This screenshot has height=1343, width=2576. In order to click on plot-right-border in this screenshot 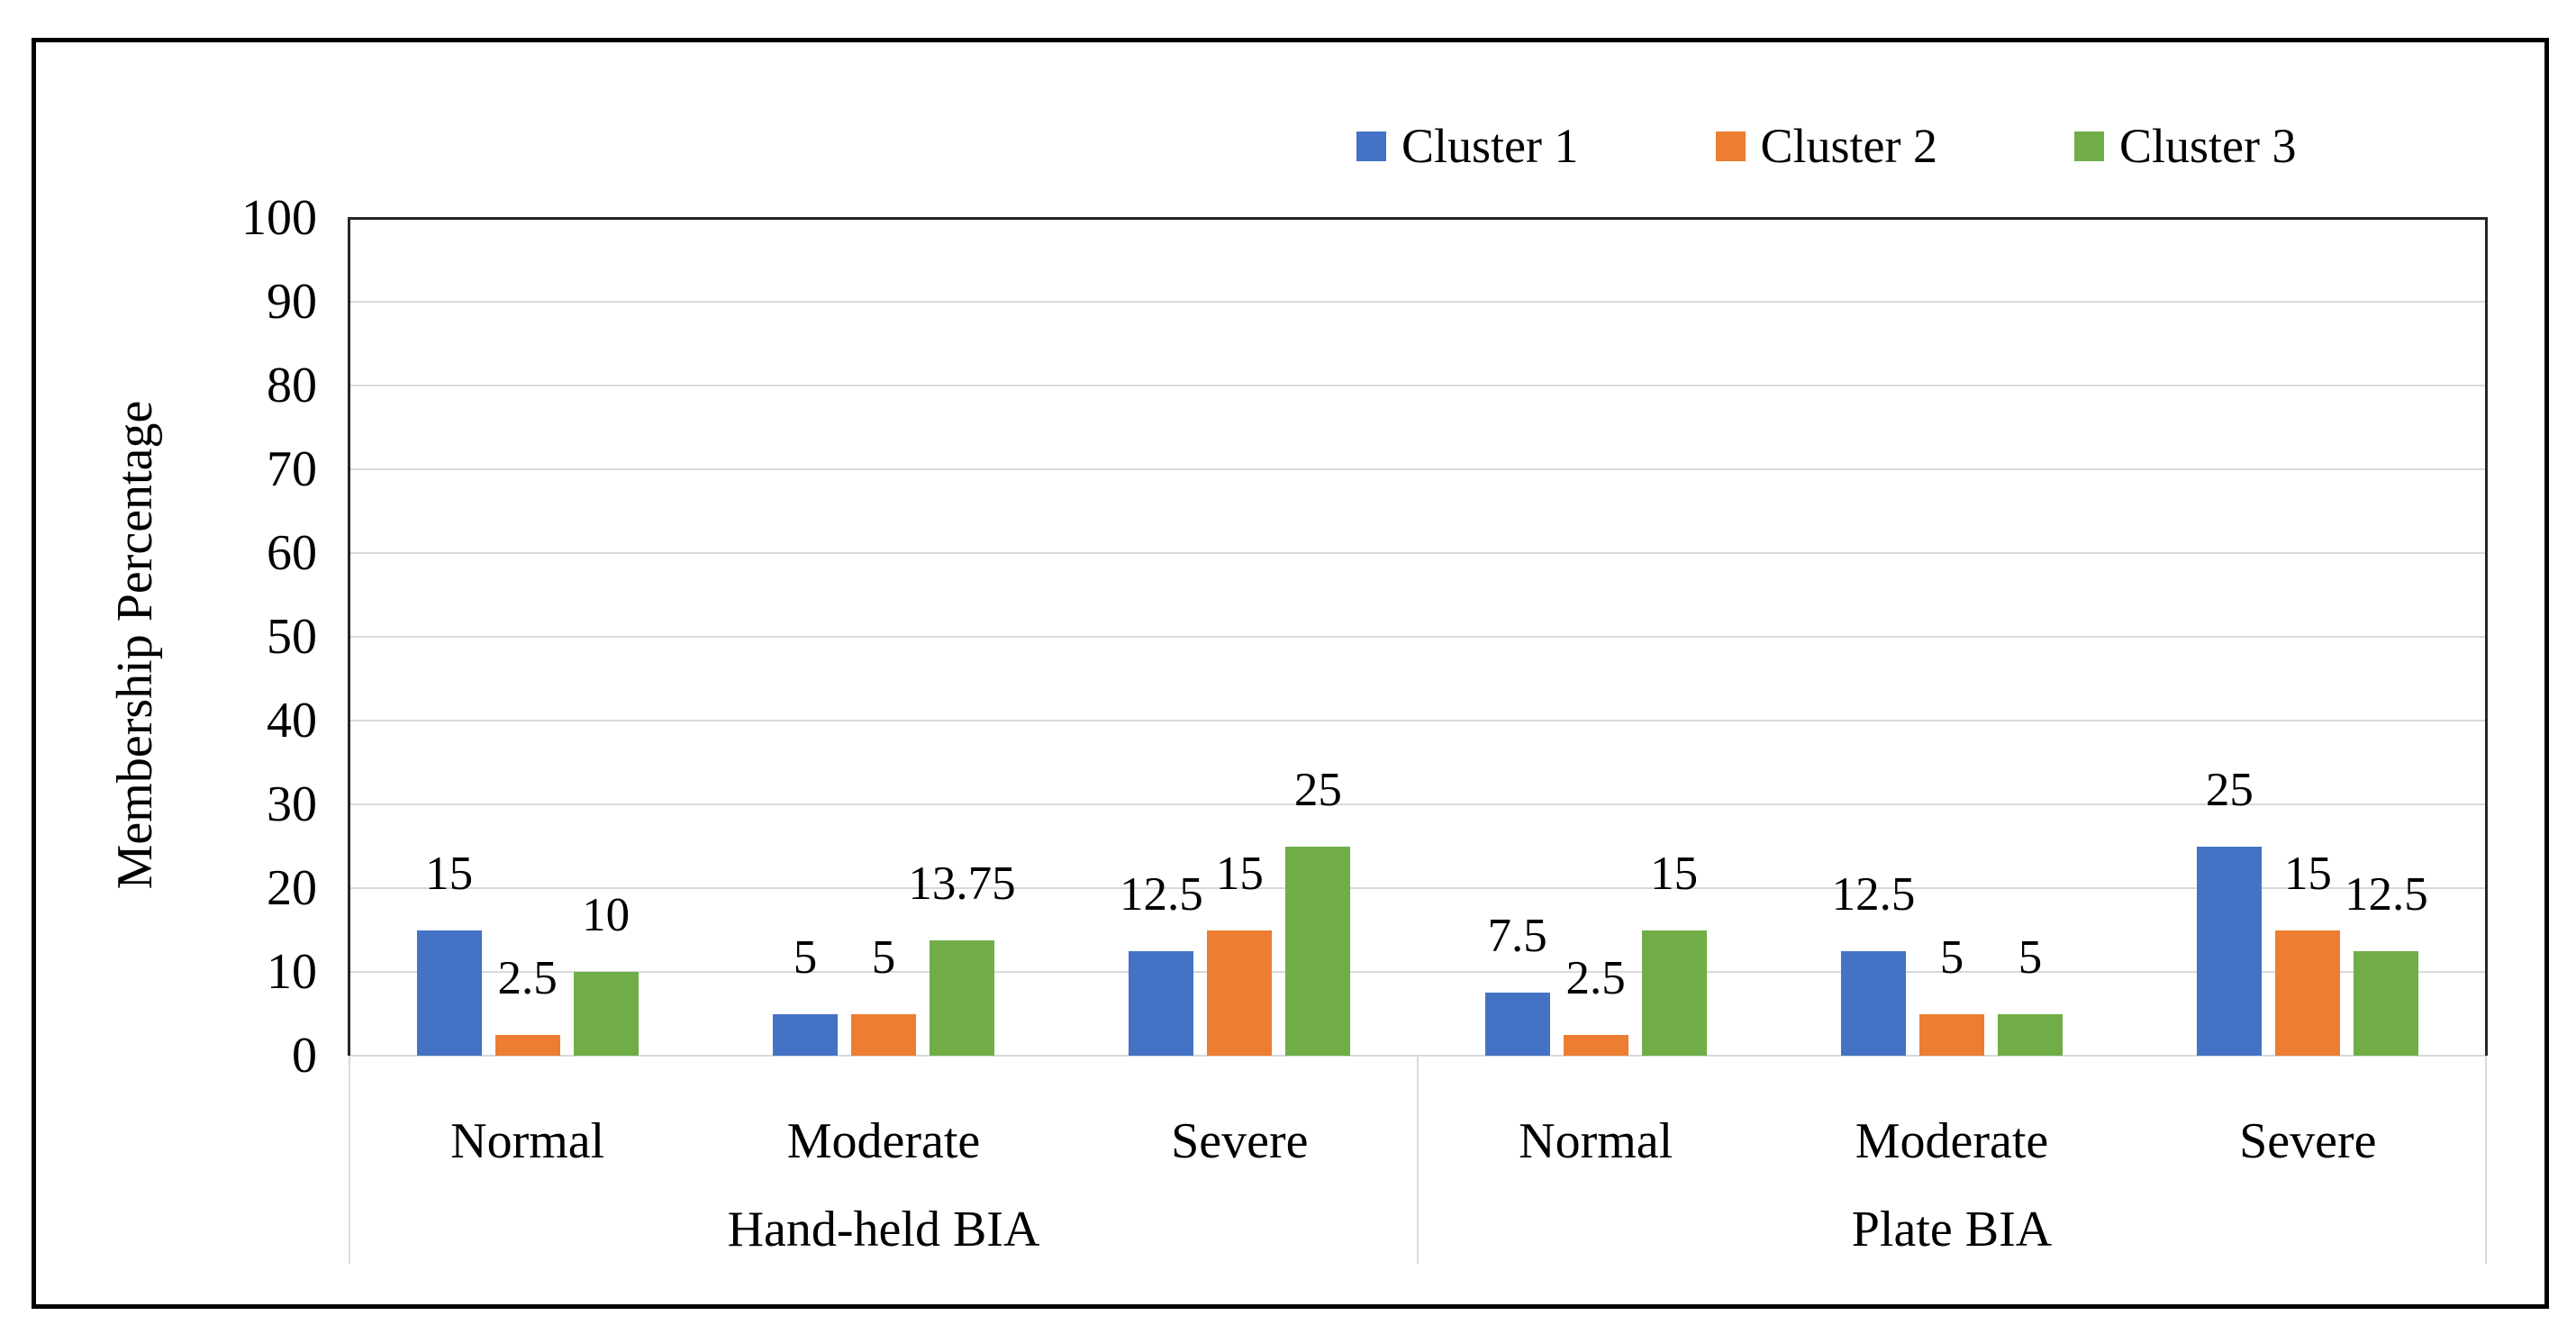, I will do `click(2486, 636)`.